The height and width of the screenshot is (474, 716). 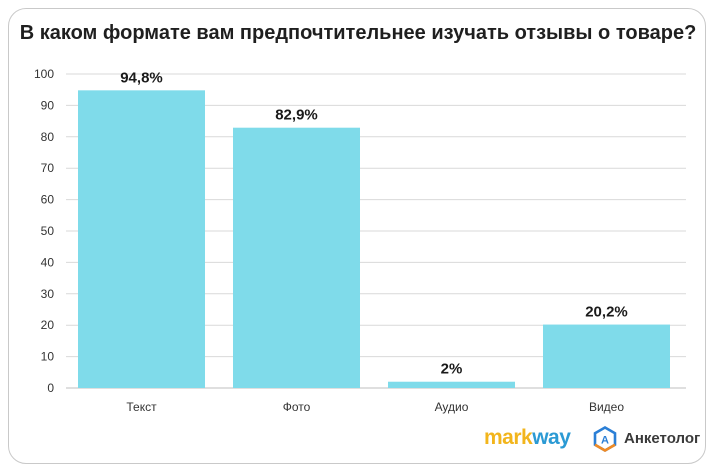 I want to click on data-label: 20,2%, so click(x=606, y=312).